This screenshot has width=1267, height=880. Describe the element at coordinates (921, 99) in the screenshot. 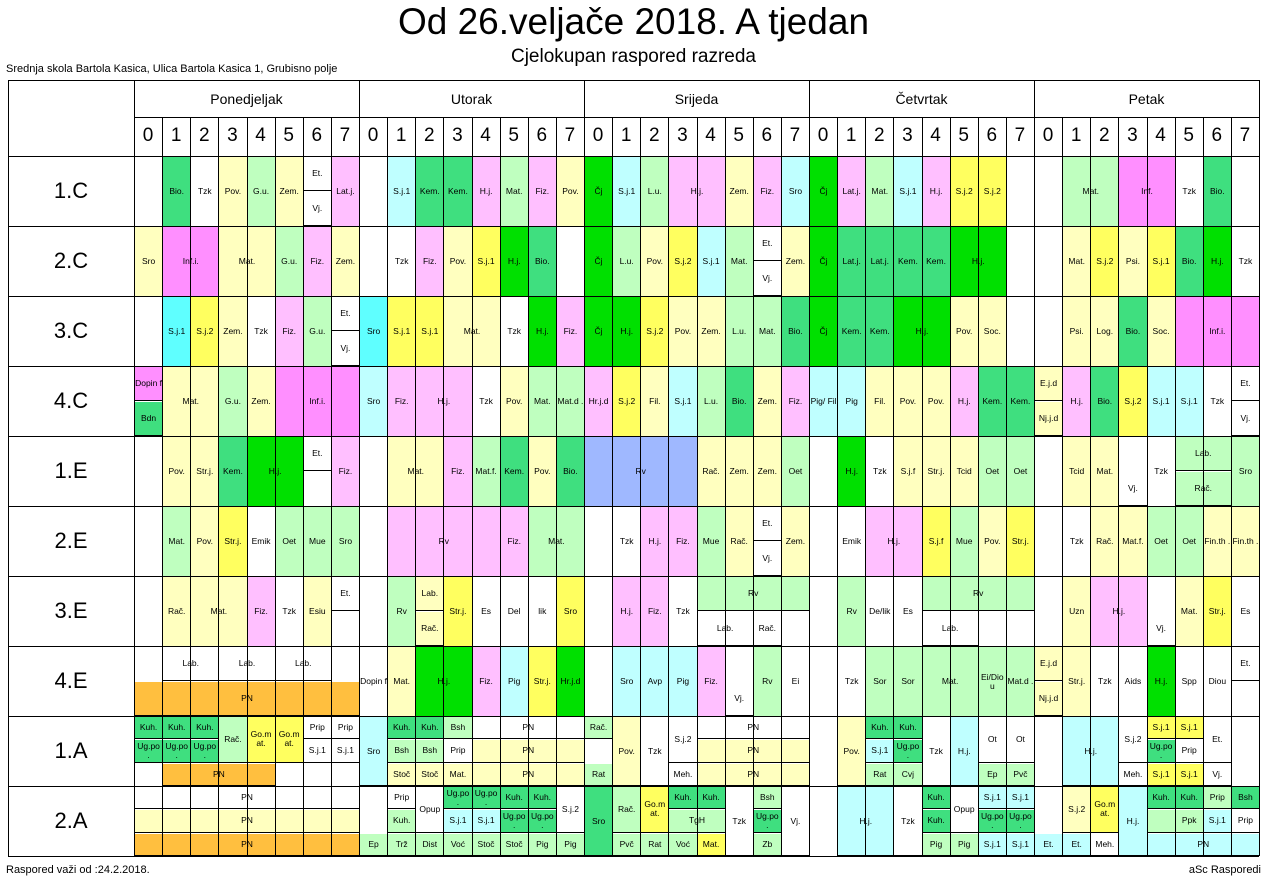

I see `day-header: Četvrtak` at that location.